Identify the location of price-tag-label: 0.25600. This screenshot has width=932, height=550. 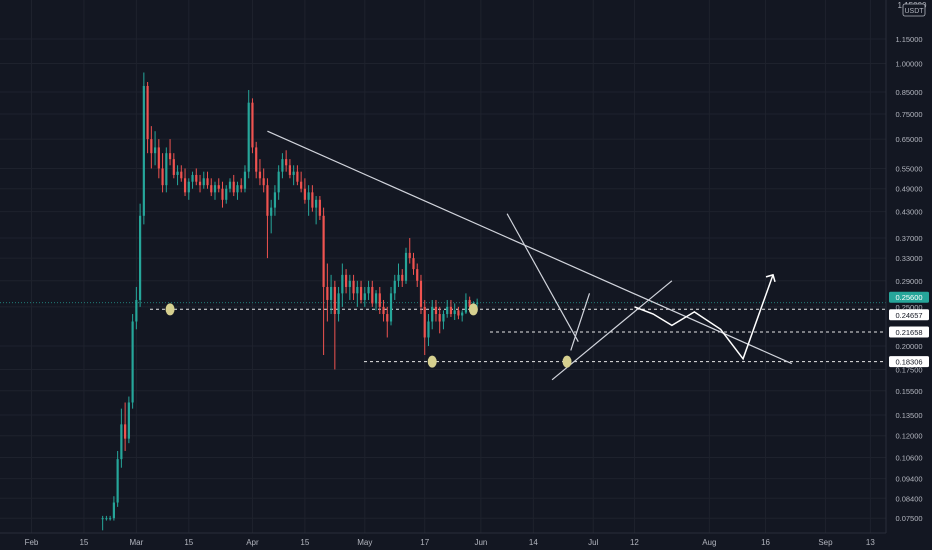
(908, 297).